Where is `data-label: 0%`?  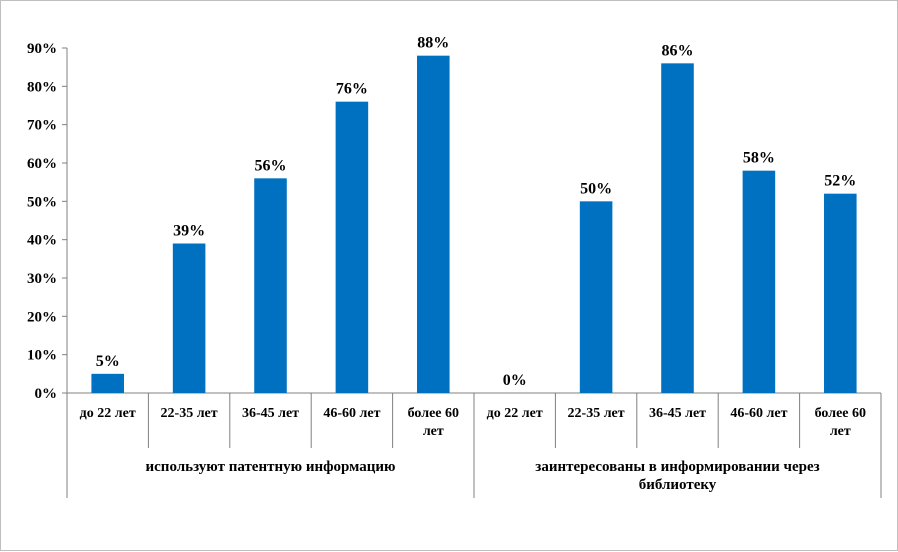 data-label: 0% is located at coordinates (515, 380).